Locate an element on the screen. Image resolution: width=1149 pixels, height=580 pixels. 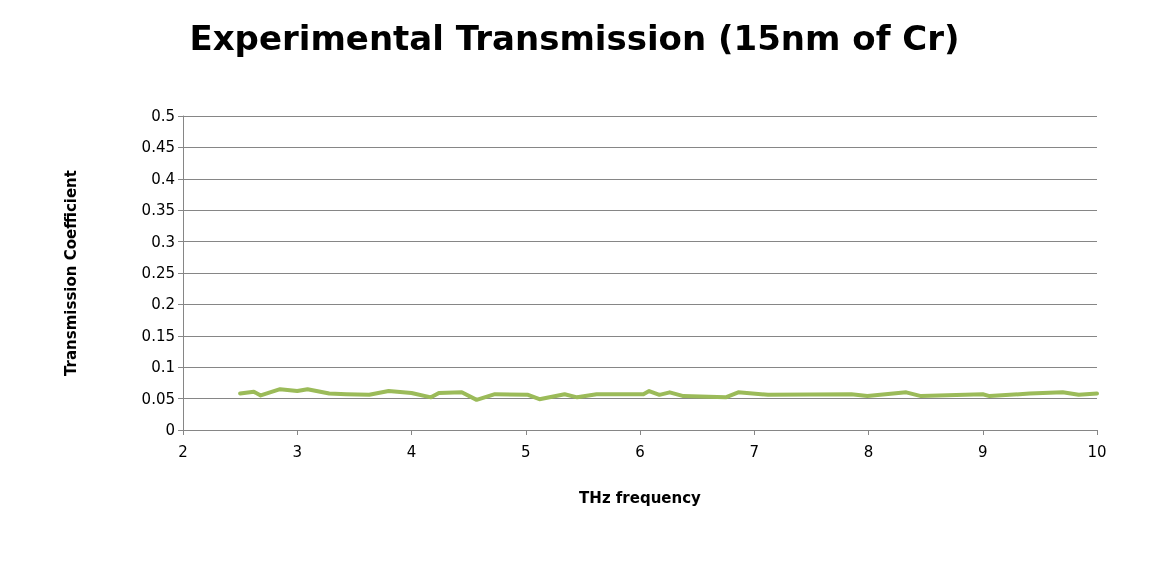
chart-title: Experimental Transmission (15nm of Cr) is located at coordinates (574, 38).